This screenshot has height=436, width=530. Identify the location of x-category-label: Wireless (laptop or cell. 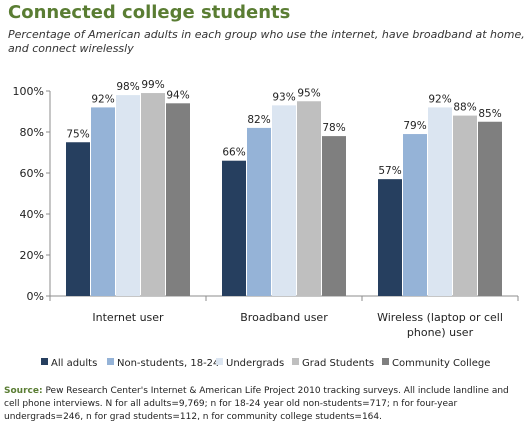
(440, 317).